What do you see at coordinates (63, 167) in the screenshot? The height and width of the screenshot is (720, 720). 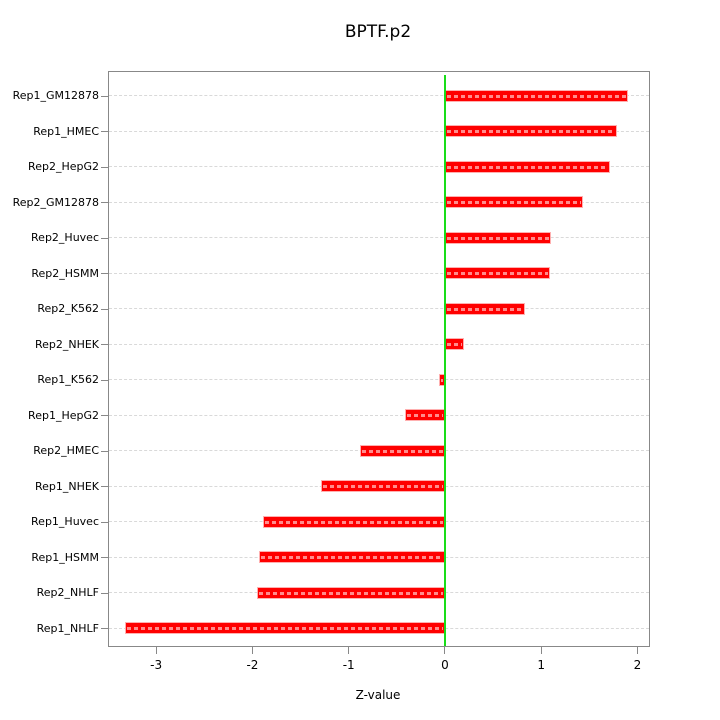 I see `y-axis-category-label: Rep2_HepG2` at bounding box center [63, 167].